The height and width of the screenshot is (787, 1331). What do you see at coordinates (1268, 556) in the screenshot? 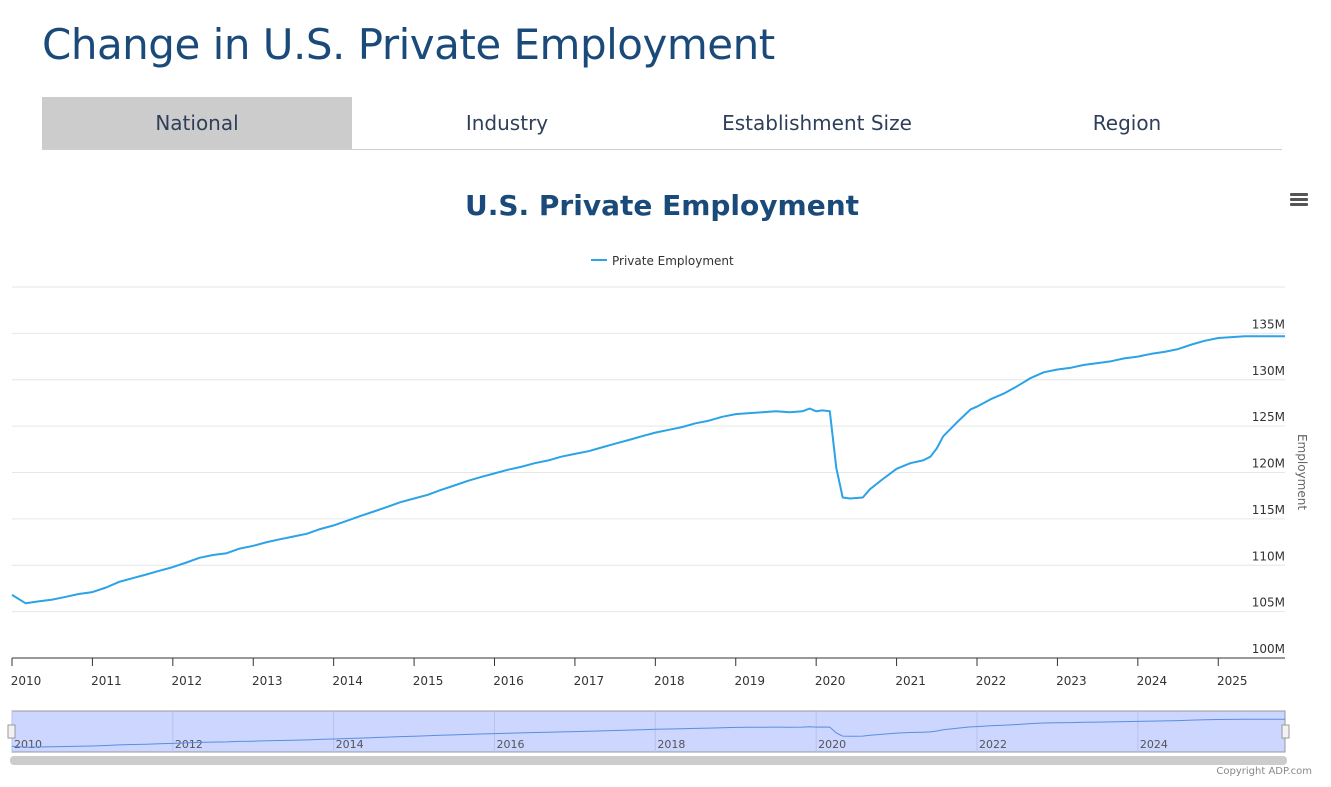
I see `y-tick-label: 110M` at bounding box center [1268, 556].